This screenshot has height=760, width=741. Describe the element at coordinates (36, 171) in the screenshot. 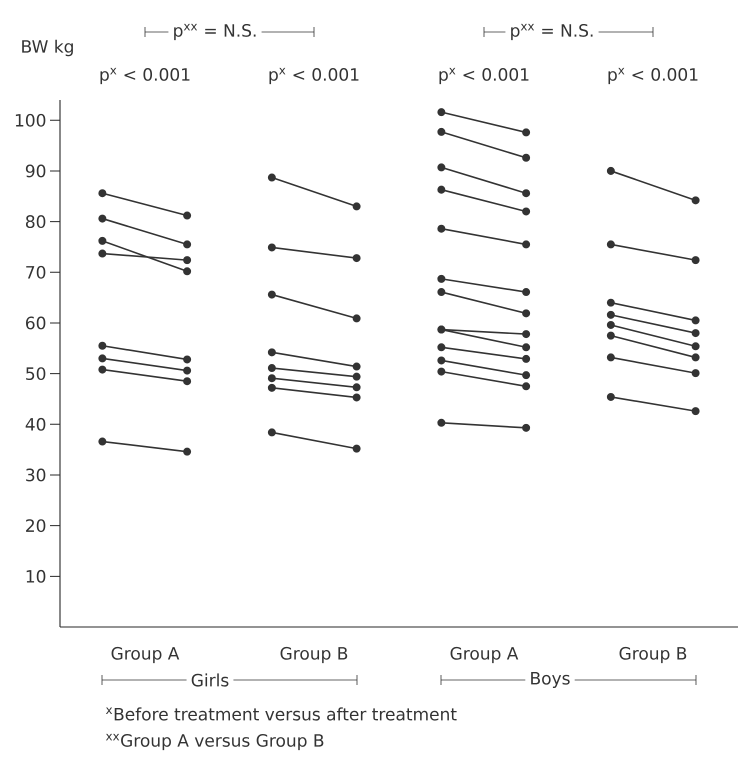

I see `y-tick-label: 90` at that location.